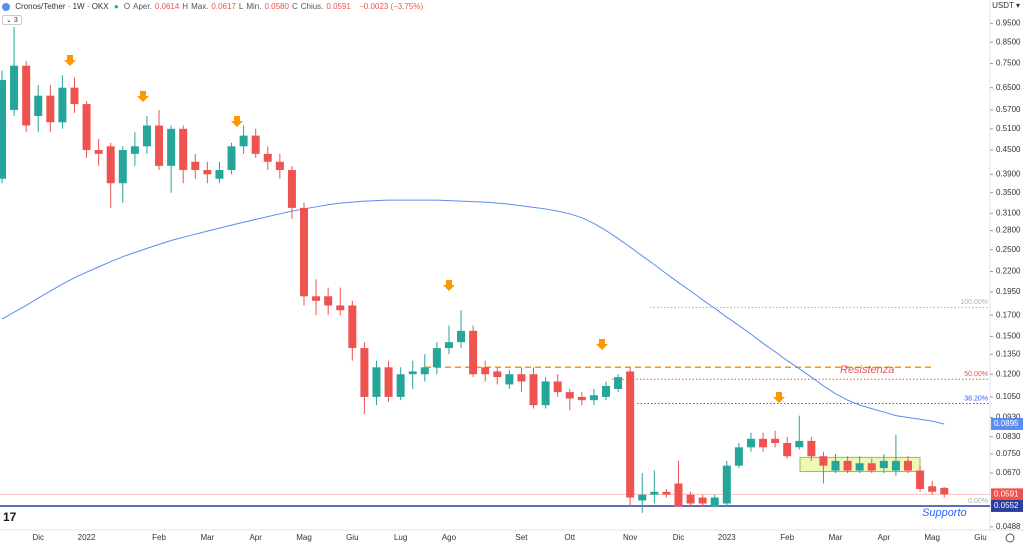  Describe the element at coordinates (276, 6) in the screenshot. I see `ohlc-value: 0.0580` at that location.